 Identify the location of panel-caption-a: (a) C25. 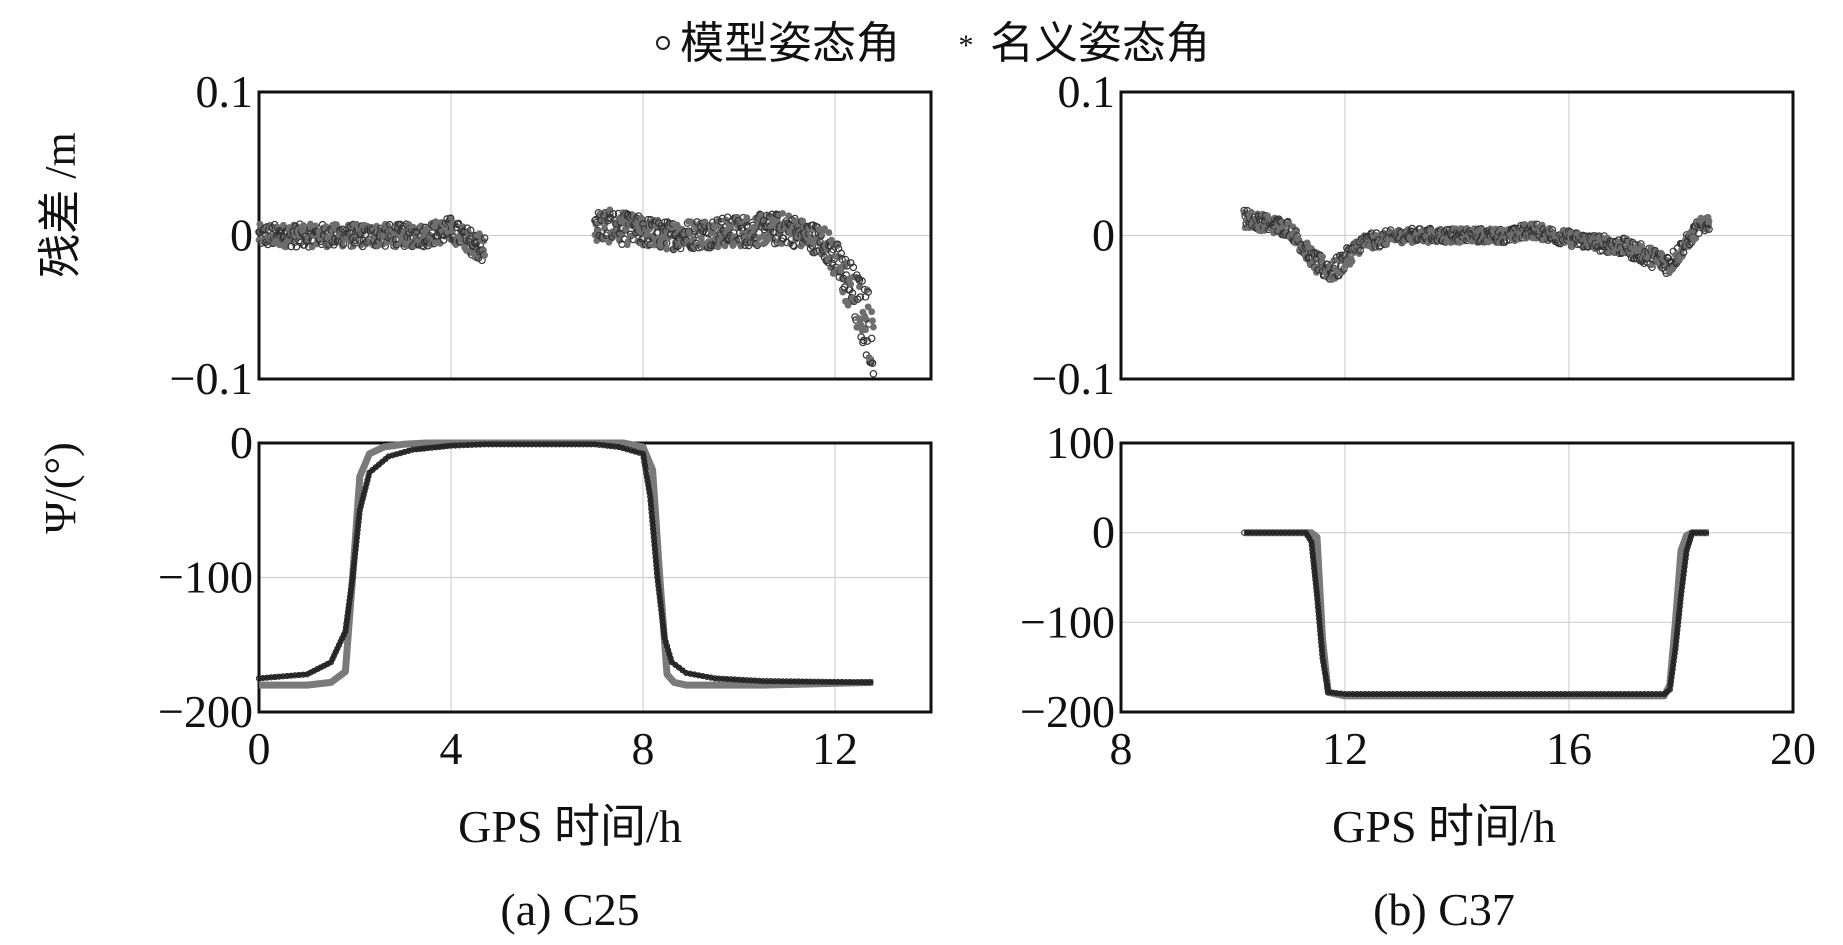
(569, 909).